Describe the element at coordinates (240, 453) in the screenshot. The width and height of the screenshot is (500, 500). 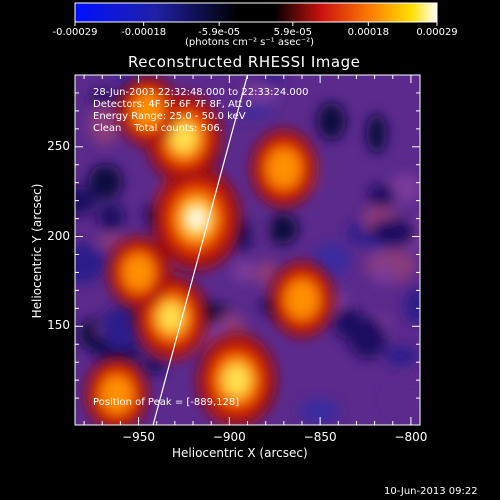
I see `x-axis-label: Heliocentric X (arcsec)` at that location.